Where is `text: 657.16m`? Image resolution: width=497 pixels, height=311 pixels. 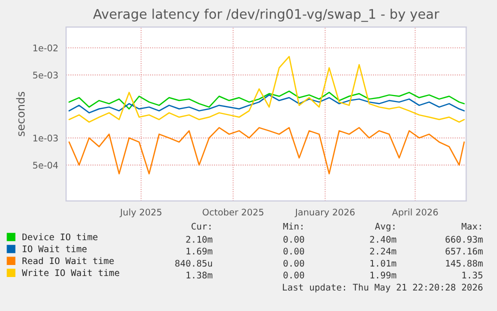
text: 657.16m is located at coordinates (464, 251).